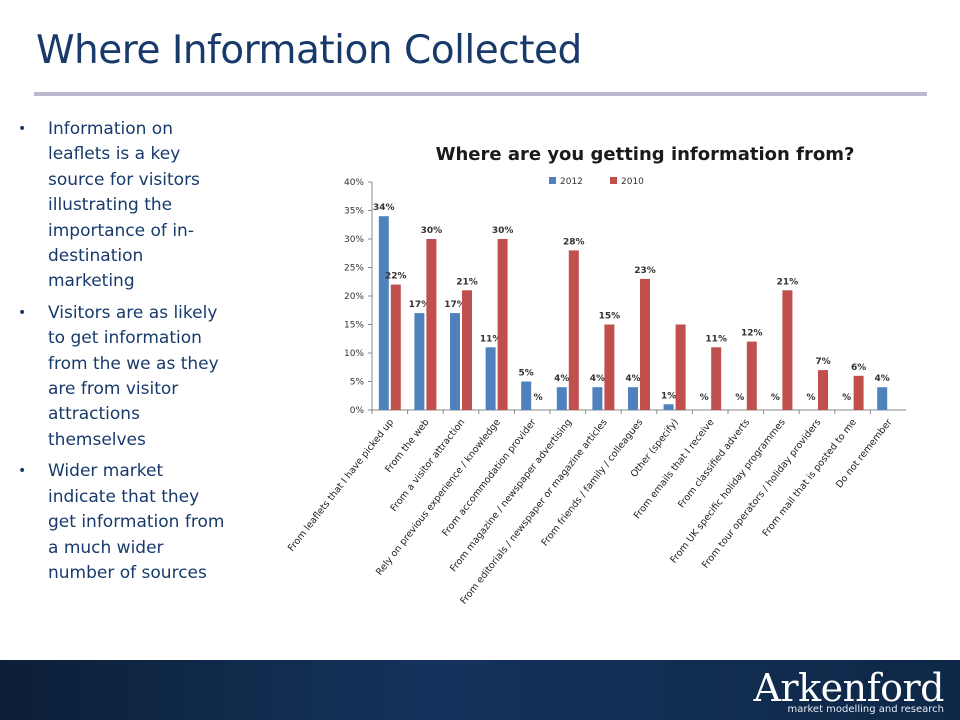 Image resolution: width=960 pixels, height=720 pixels. What do you see at coordinates (714, 463) in the screenshot?
I see `x-category-label: From classified adverts` at bounding box center [714, 463].